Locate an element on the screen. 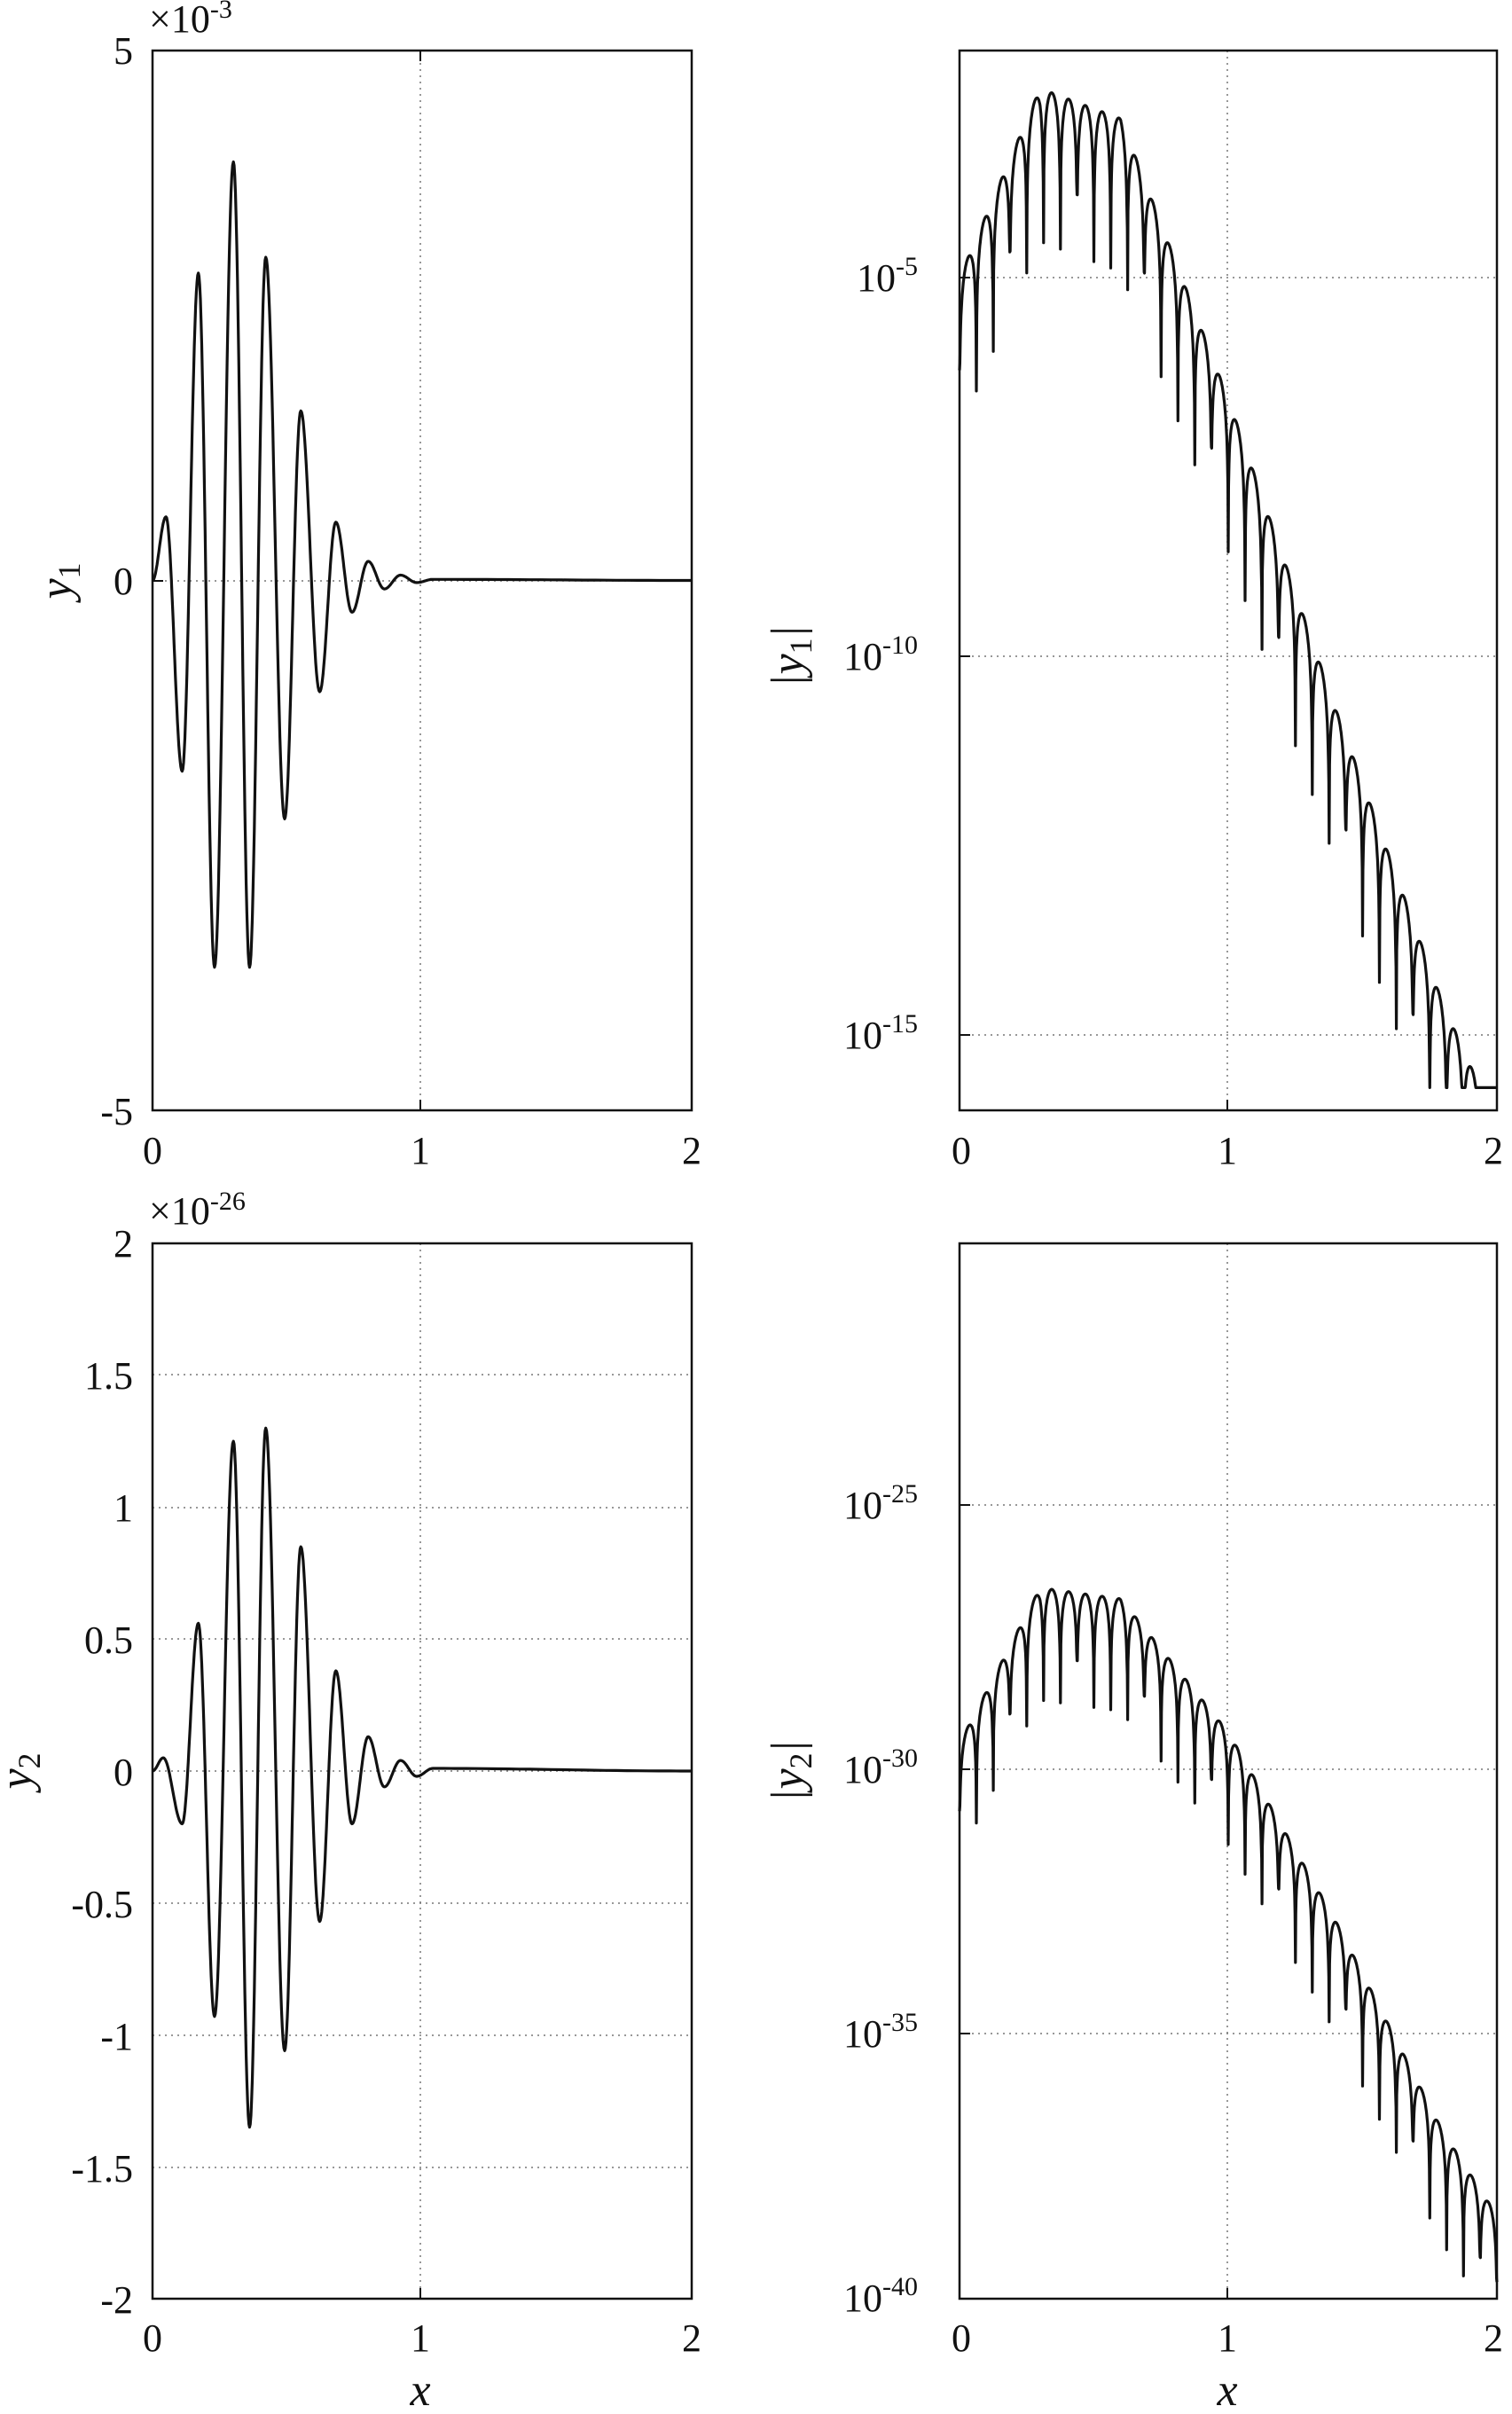 This screenshot has width=1512, height=2414. y-tick-label: -1.5 is located at coordinates (102, 2169).